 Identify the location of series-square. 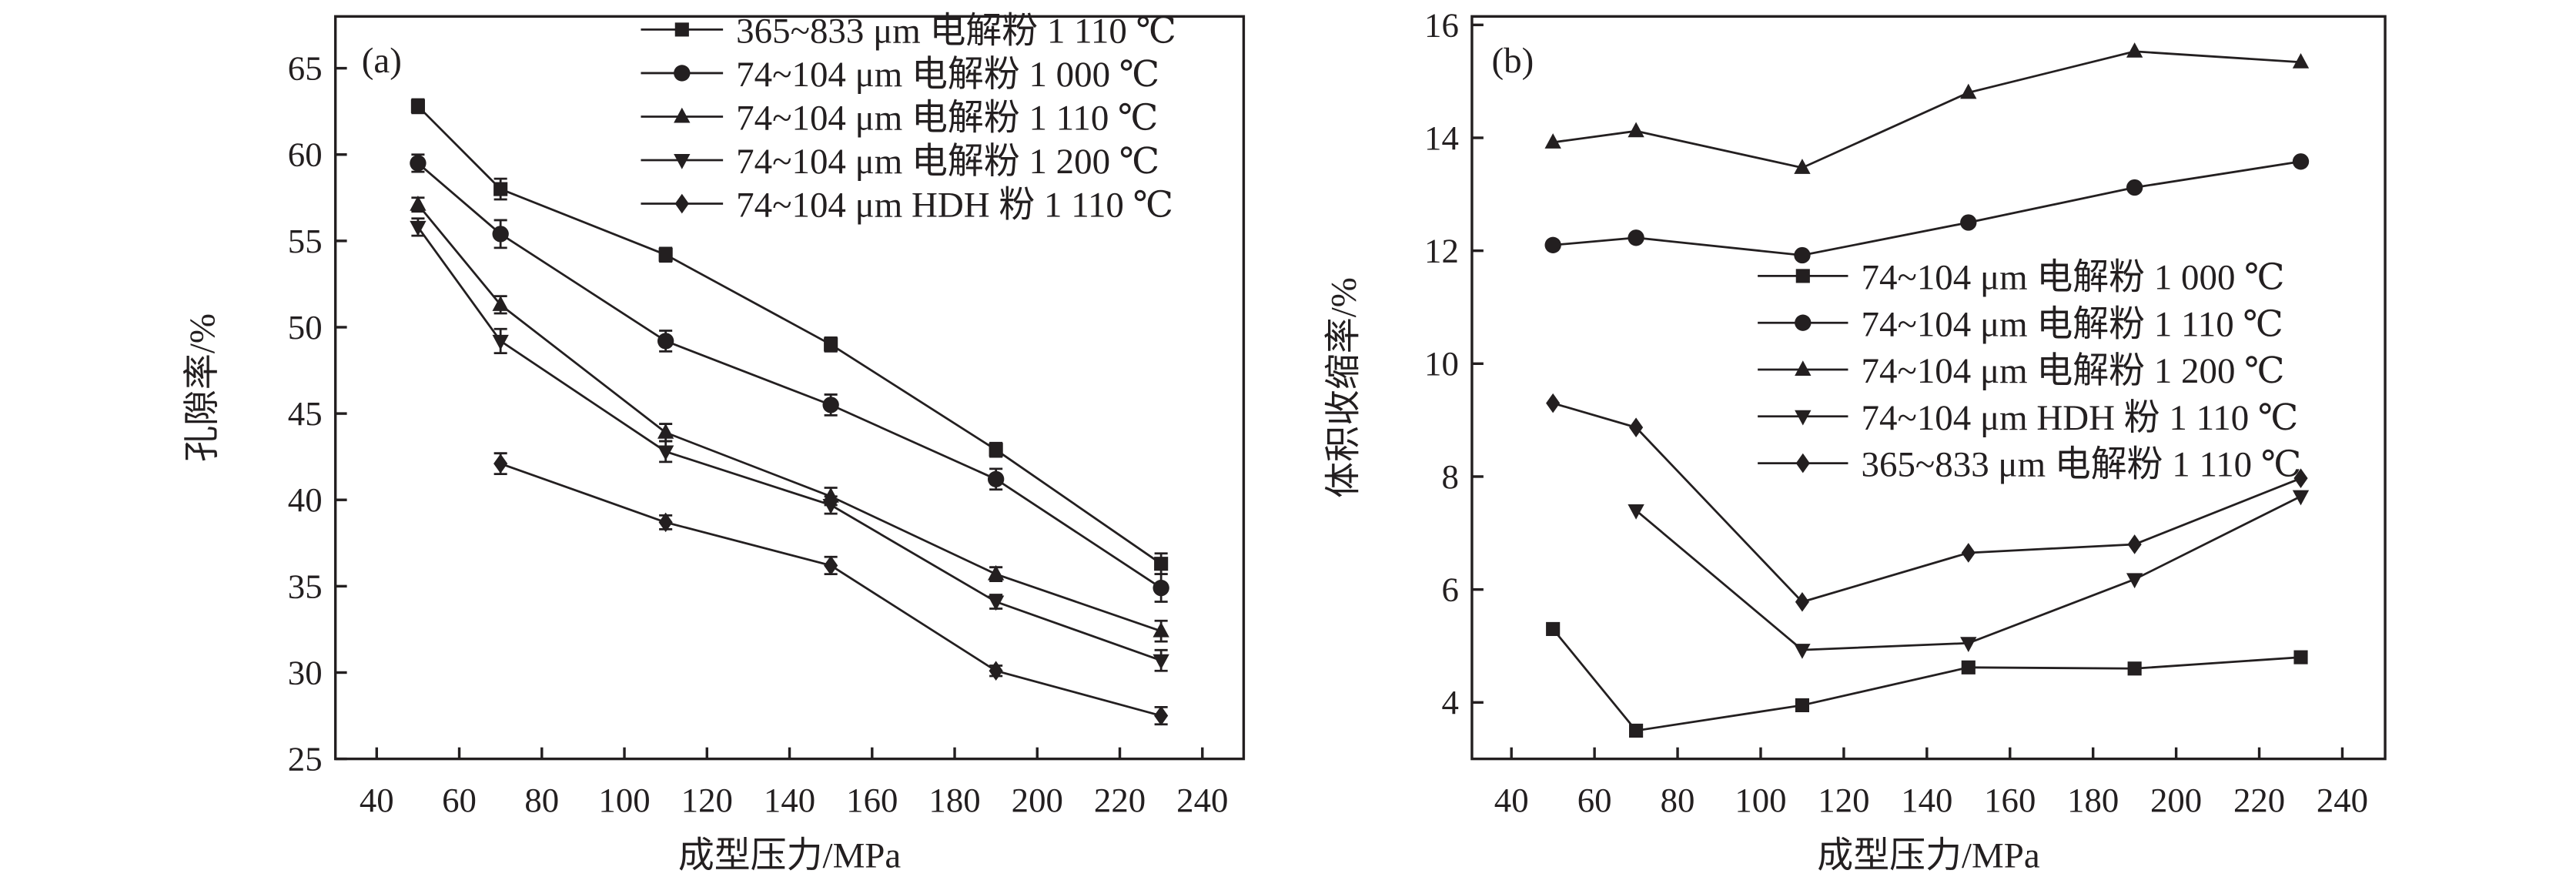
(1927, 679).